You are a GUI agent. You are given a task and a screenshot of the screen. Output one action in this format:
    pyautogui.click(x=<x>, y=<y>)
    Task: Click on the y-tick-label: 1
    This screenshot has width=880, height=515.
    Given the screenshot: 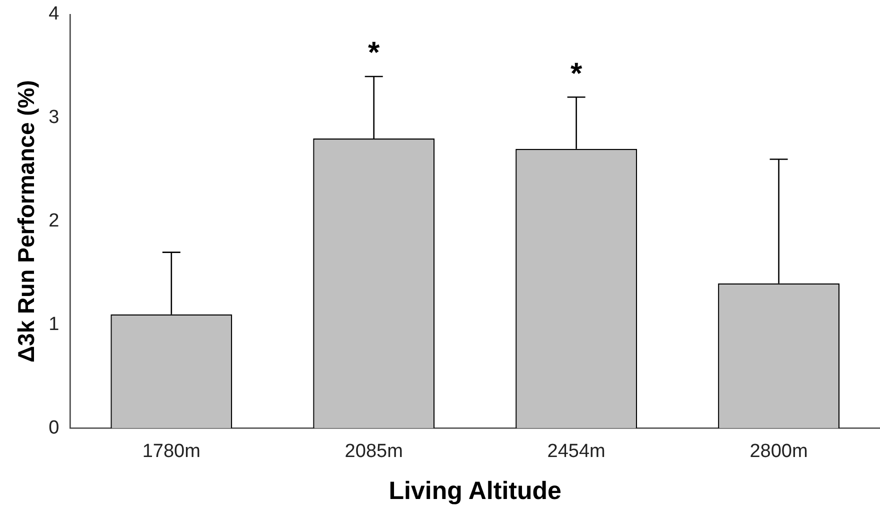 What is the action you would take?
    pyautogui.click(x=54, y=324)
    